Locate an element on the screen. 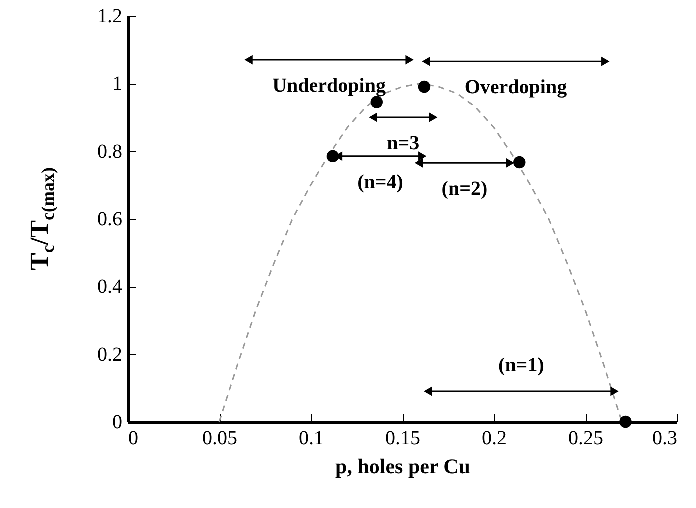 The width and height of the screenshot is (696, 508). annotation: (n=2) is located at coordinates (465, 189).